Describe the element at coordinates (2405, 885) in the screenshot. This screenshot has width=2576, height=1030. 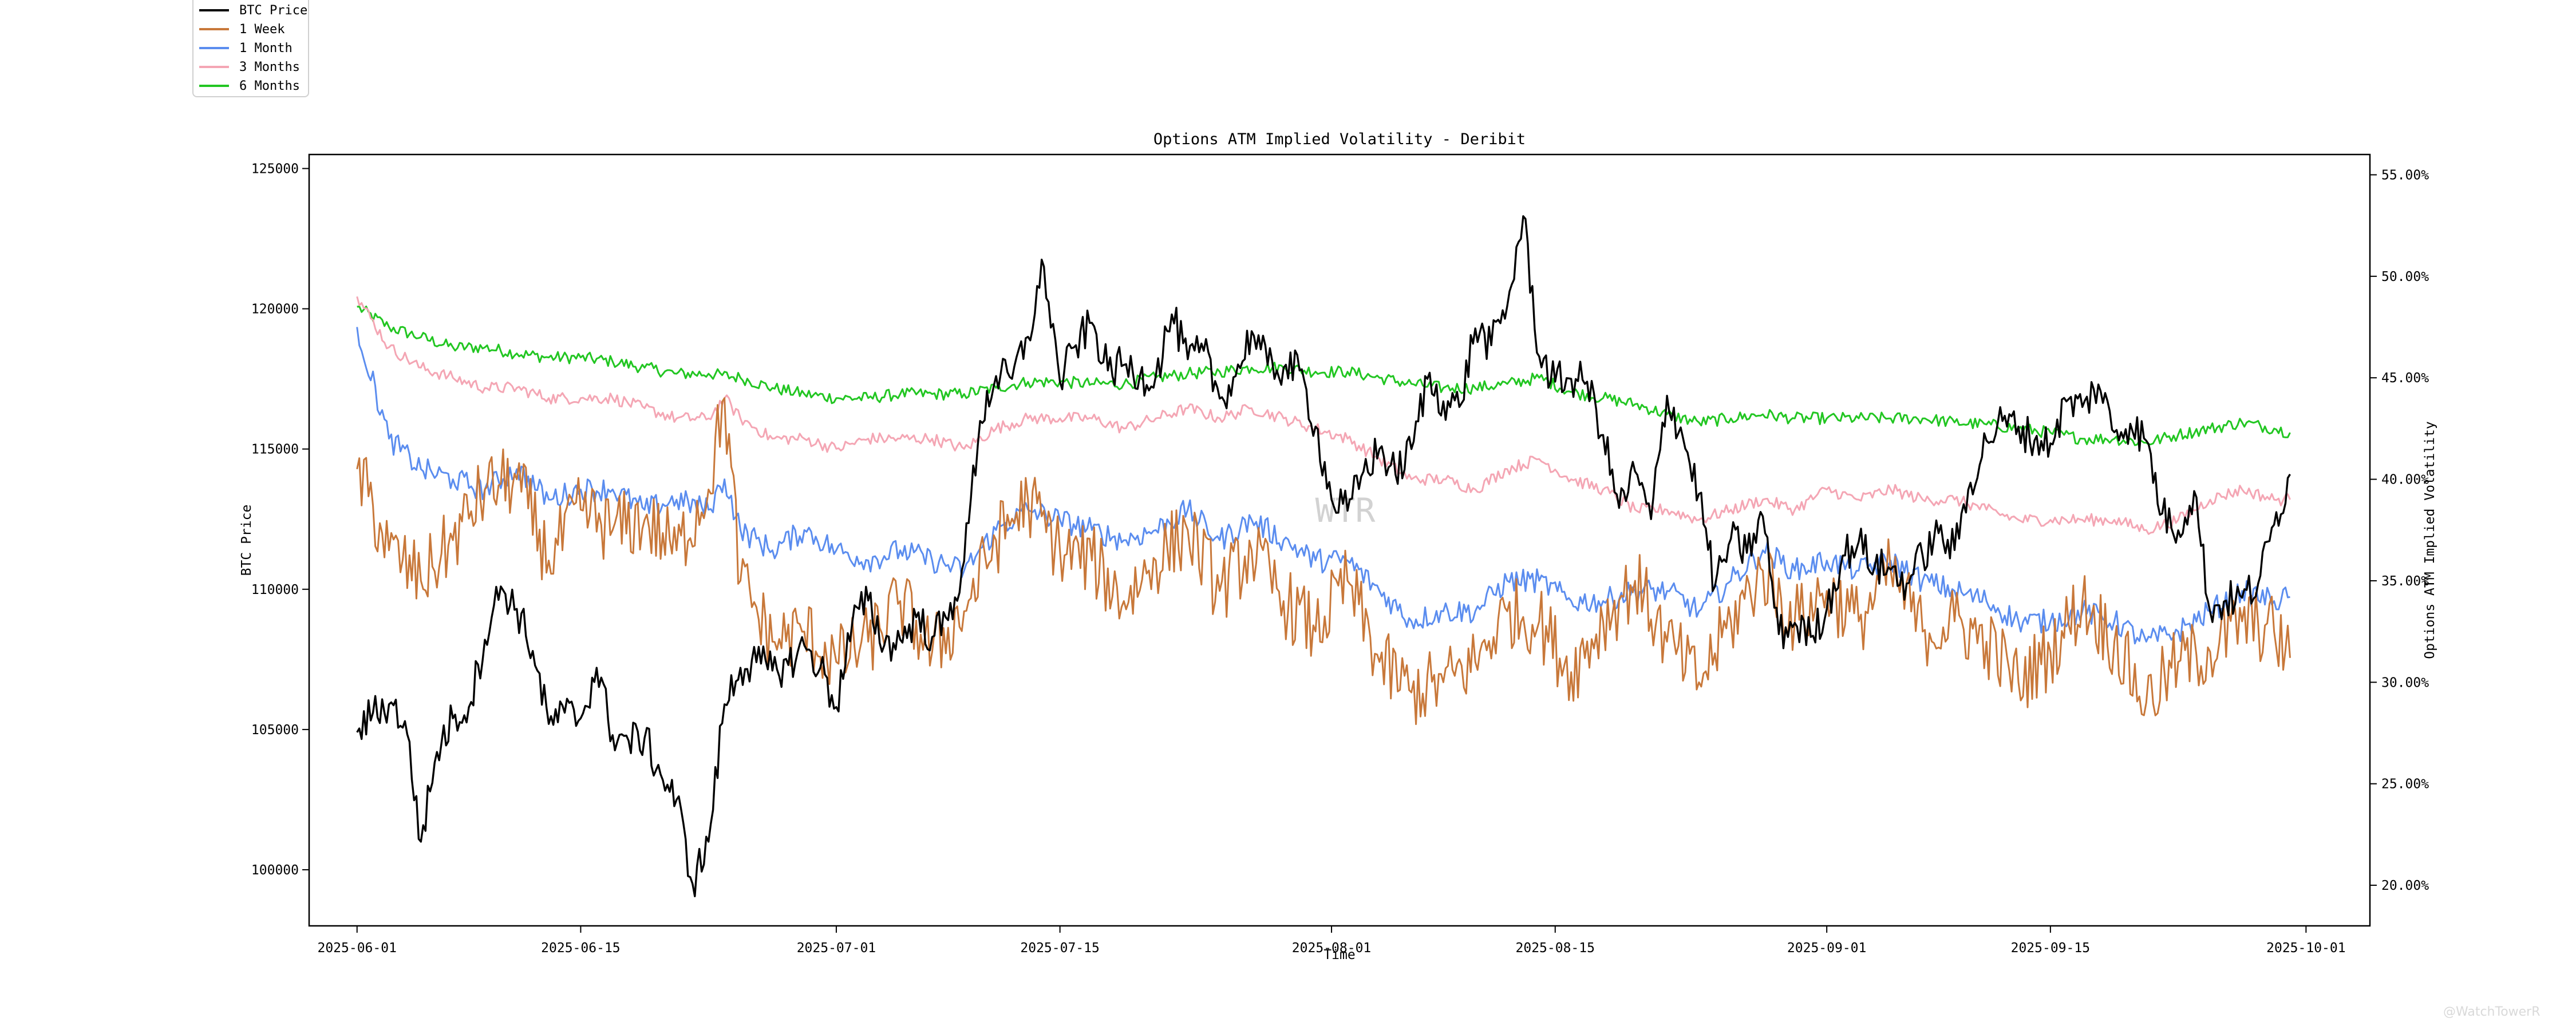
I see `y2-tick-label: 20.00%` at that location.